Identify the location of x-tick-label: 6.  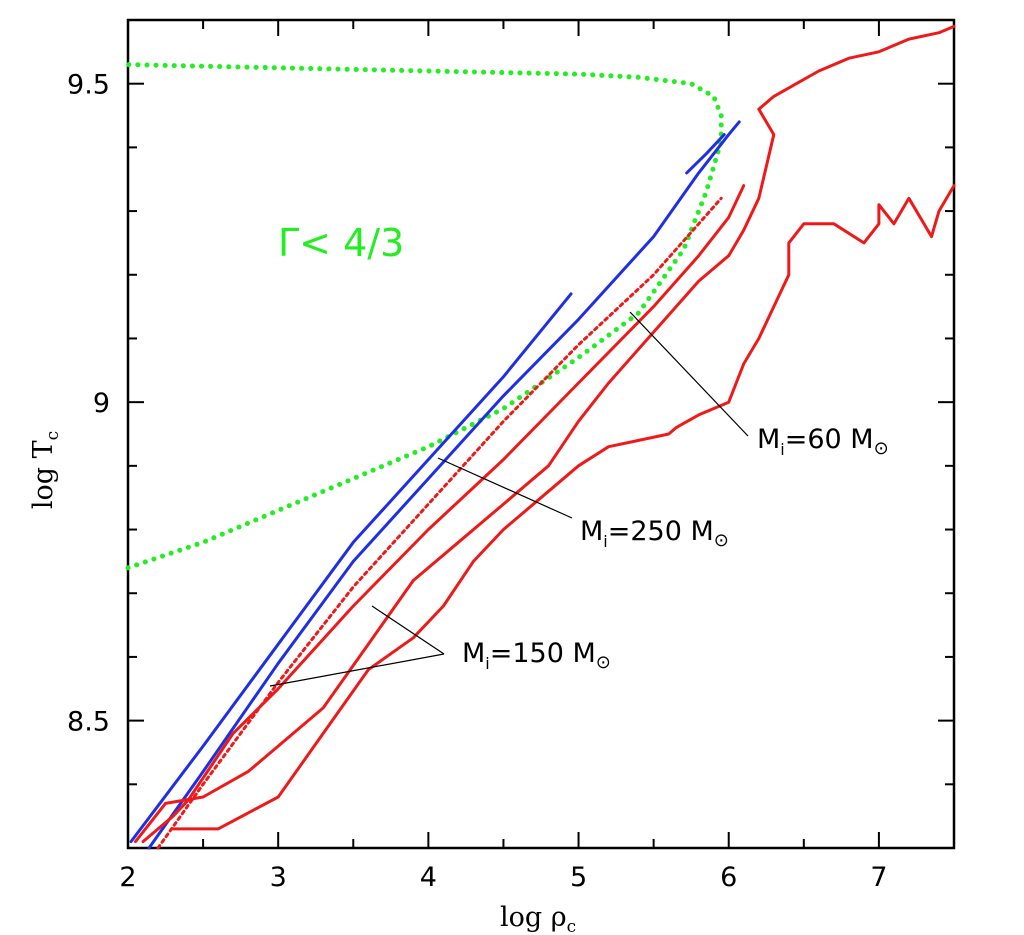
(728, 877).